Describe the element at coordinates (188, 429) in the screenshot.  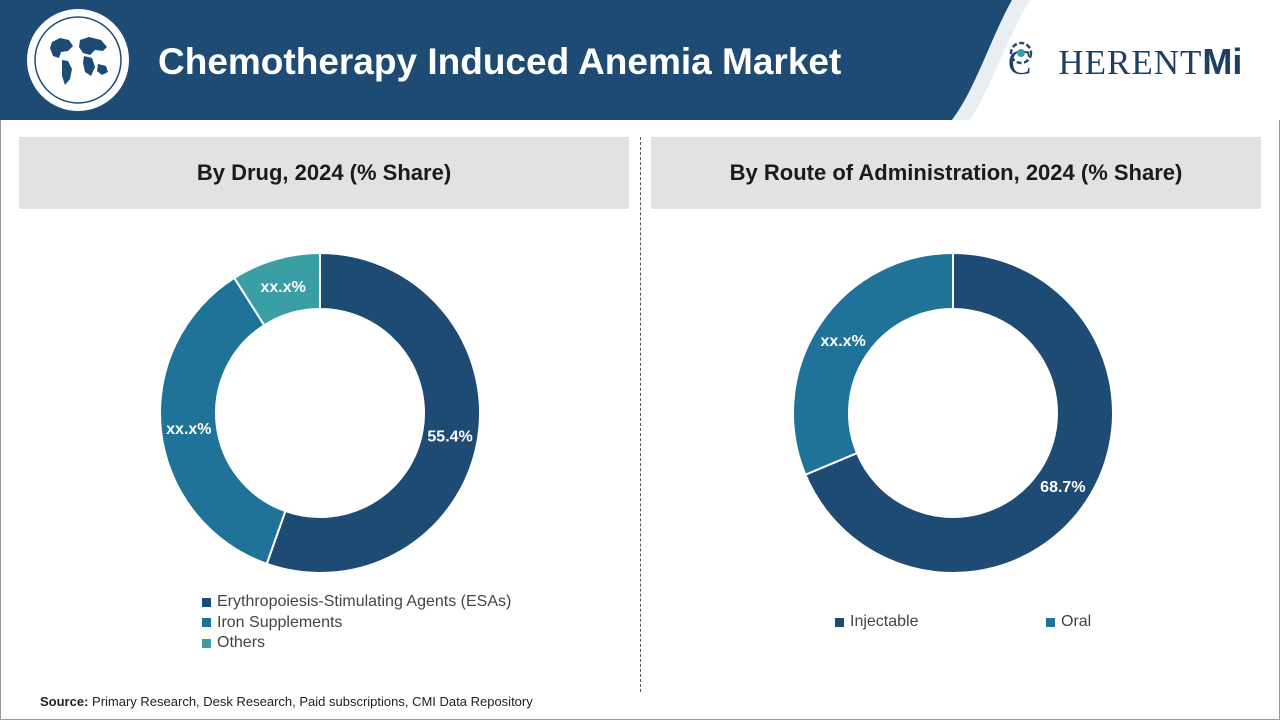
I see `drug-label-iron-supplements: xx.x%` at that location.